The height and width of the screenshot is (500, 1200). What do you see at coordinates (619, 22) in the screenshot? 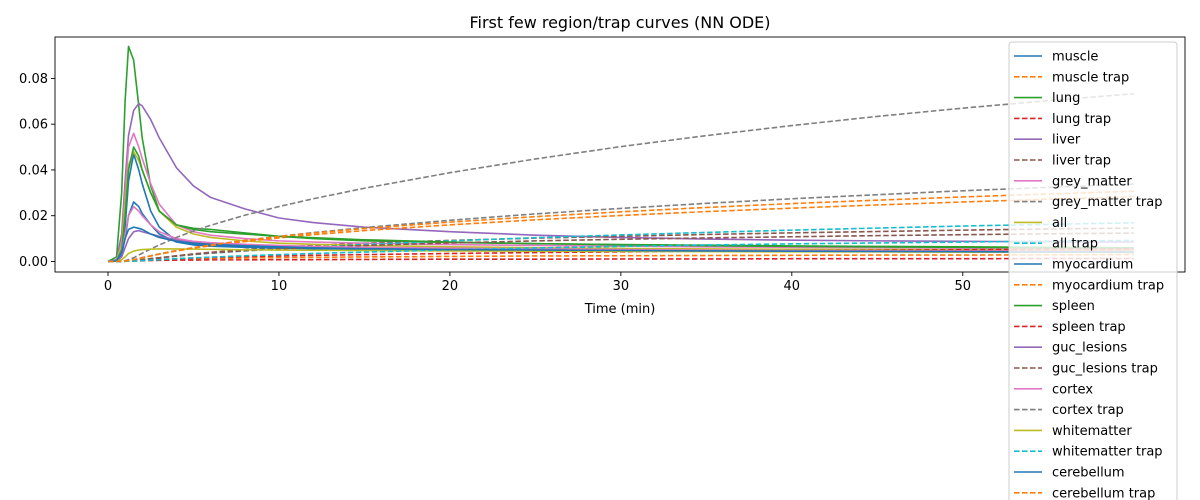
I see `chart-title: First few region/trap curves (NN ODE)` at bounding box center [619, 22].